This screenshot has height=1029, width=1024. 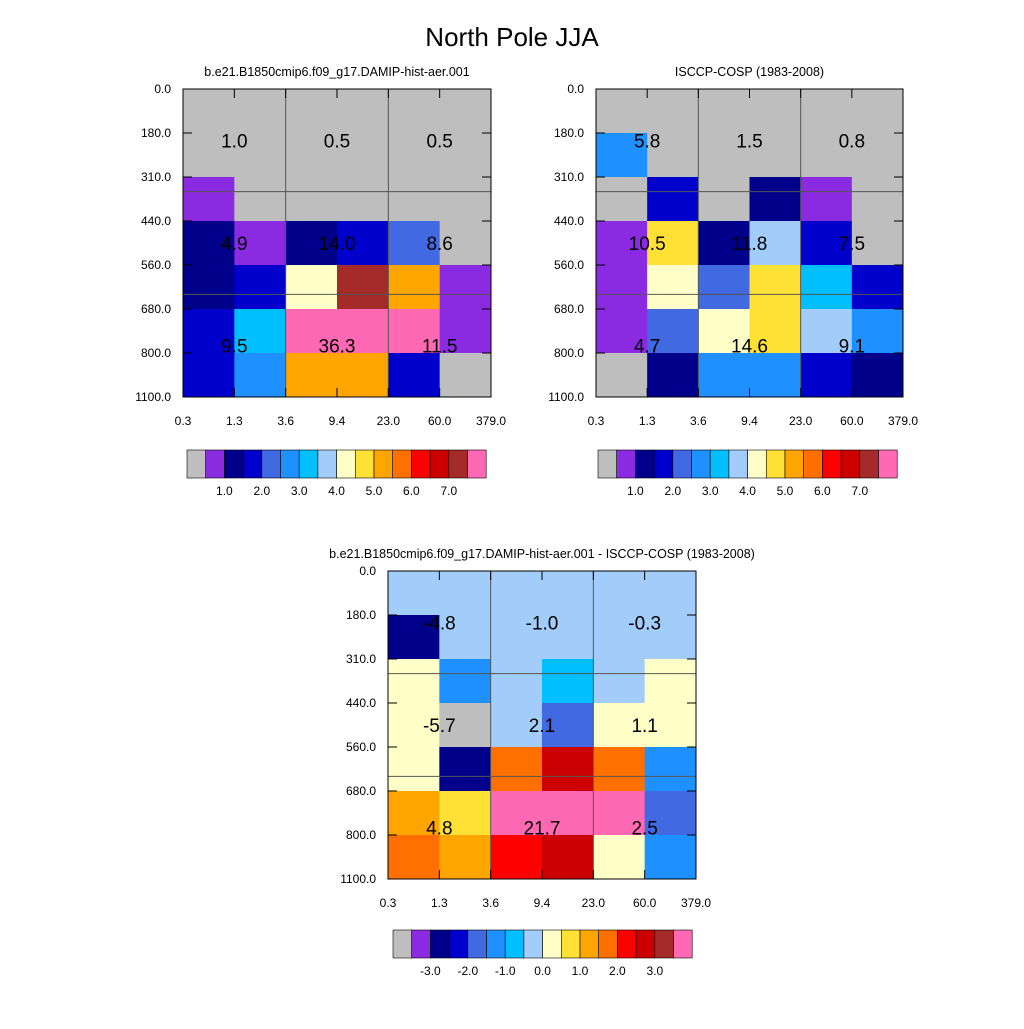 What do you see at coordinates (749, 421) in the screenshot?
I see `x-tick-label: 9.4` at bounding box center [749, 421].